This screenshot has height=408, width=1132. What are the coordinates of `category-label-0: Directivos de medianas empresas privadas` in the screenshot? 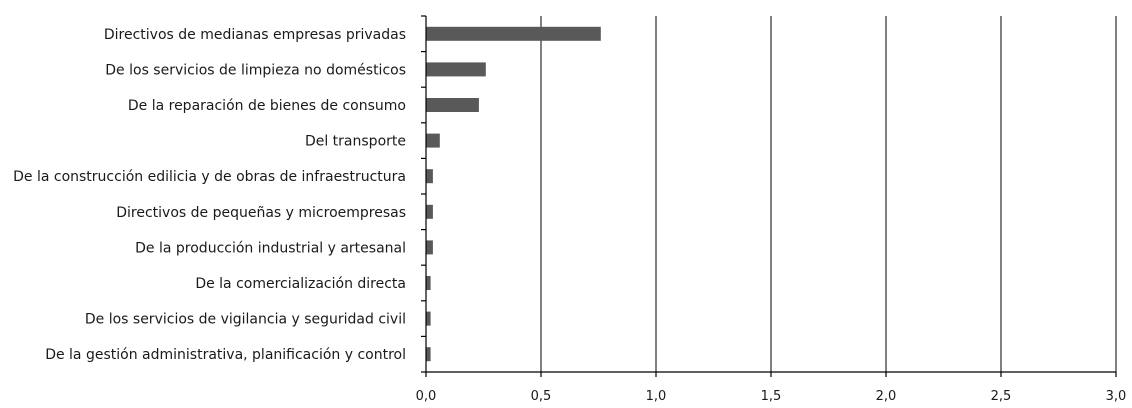 It's located at (255, 35).